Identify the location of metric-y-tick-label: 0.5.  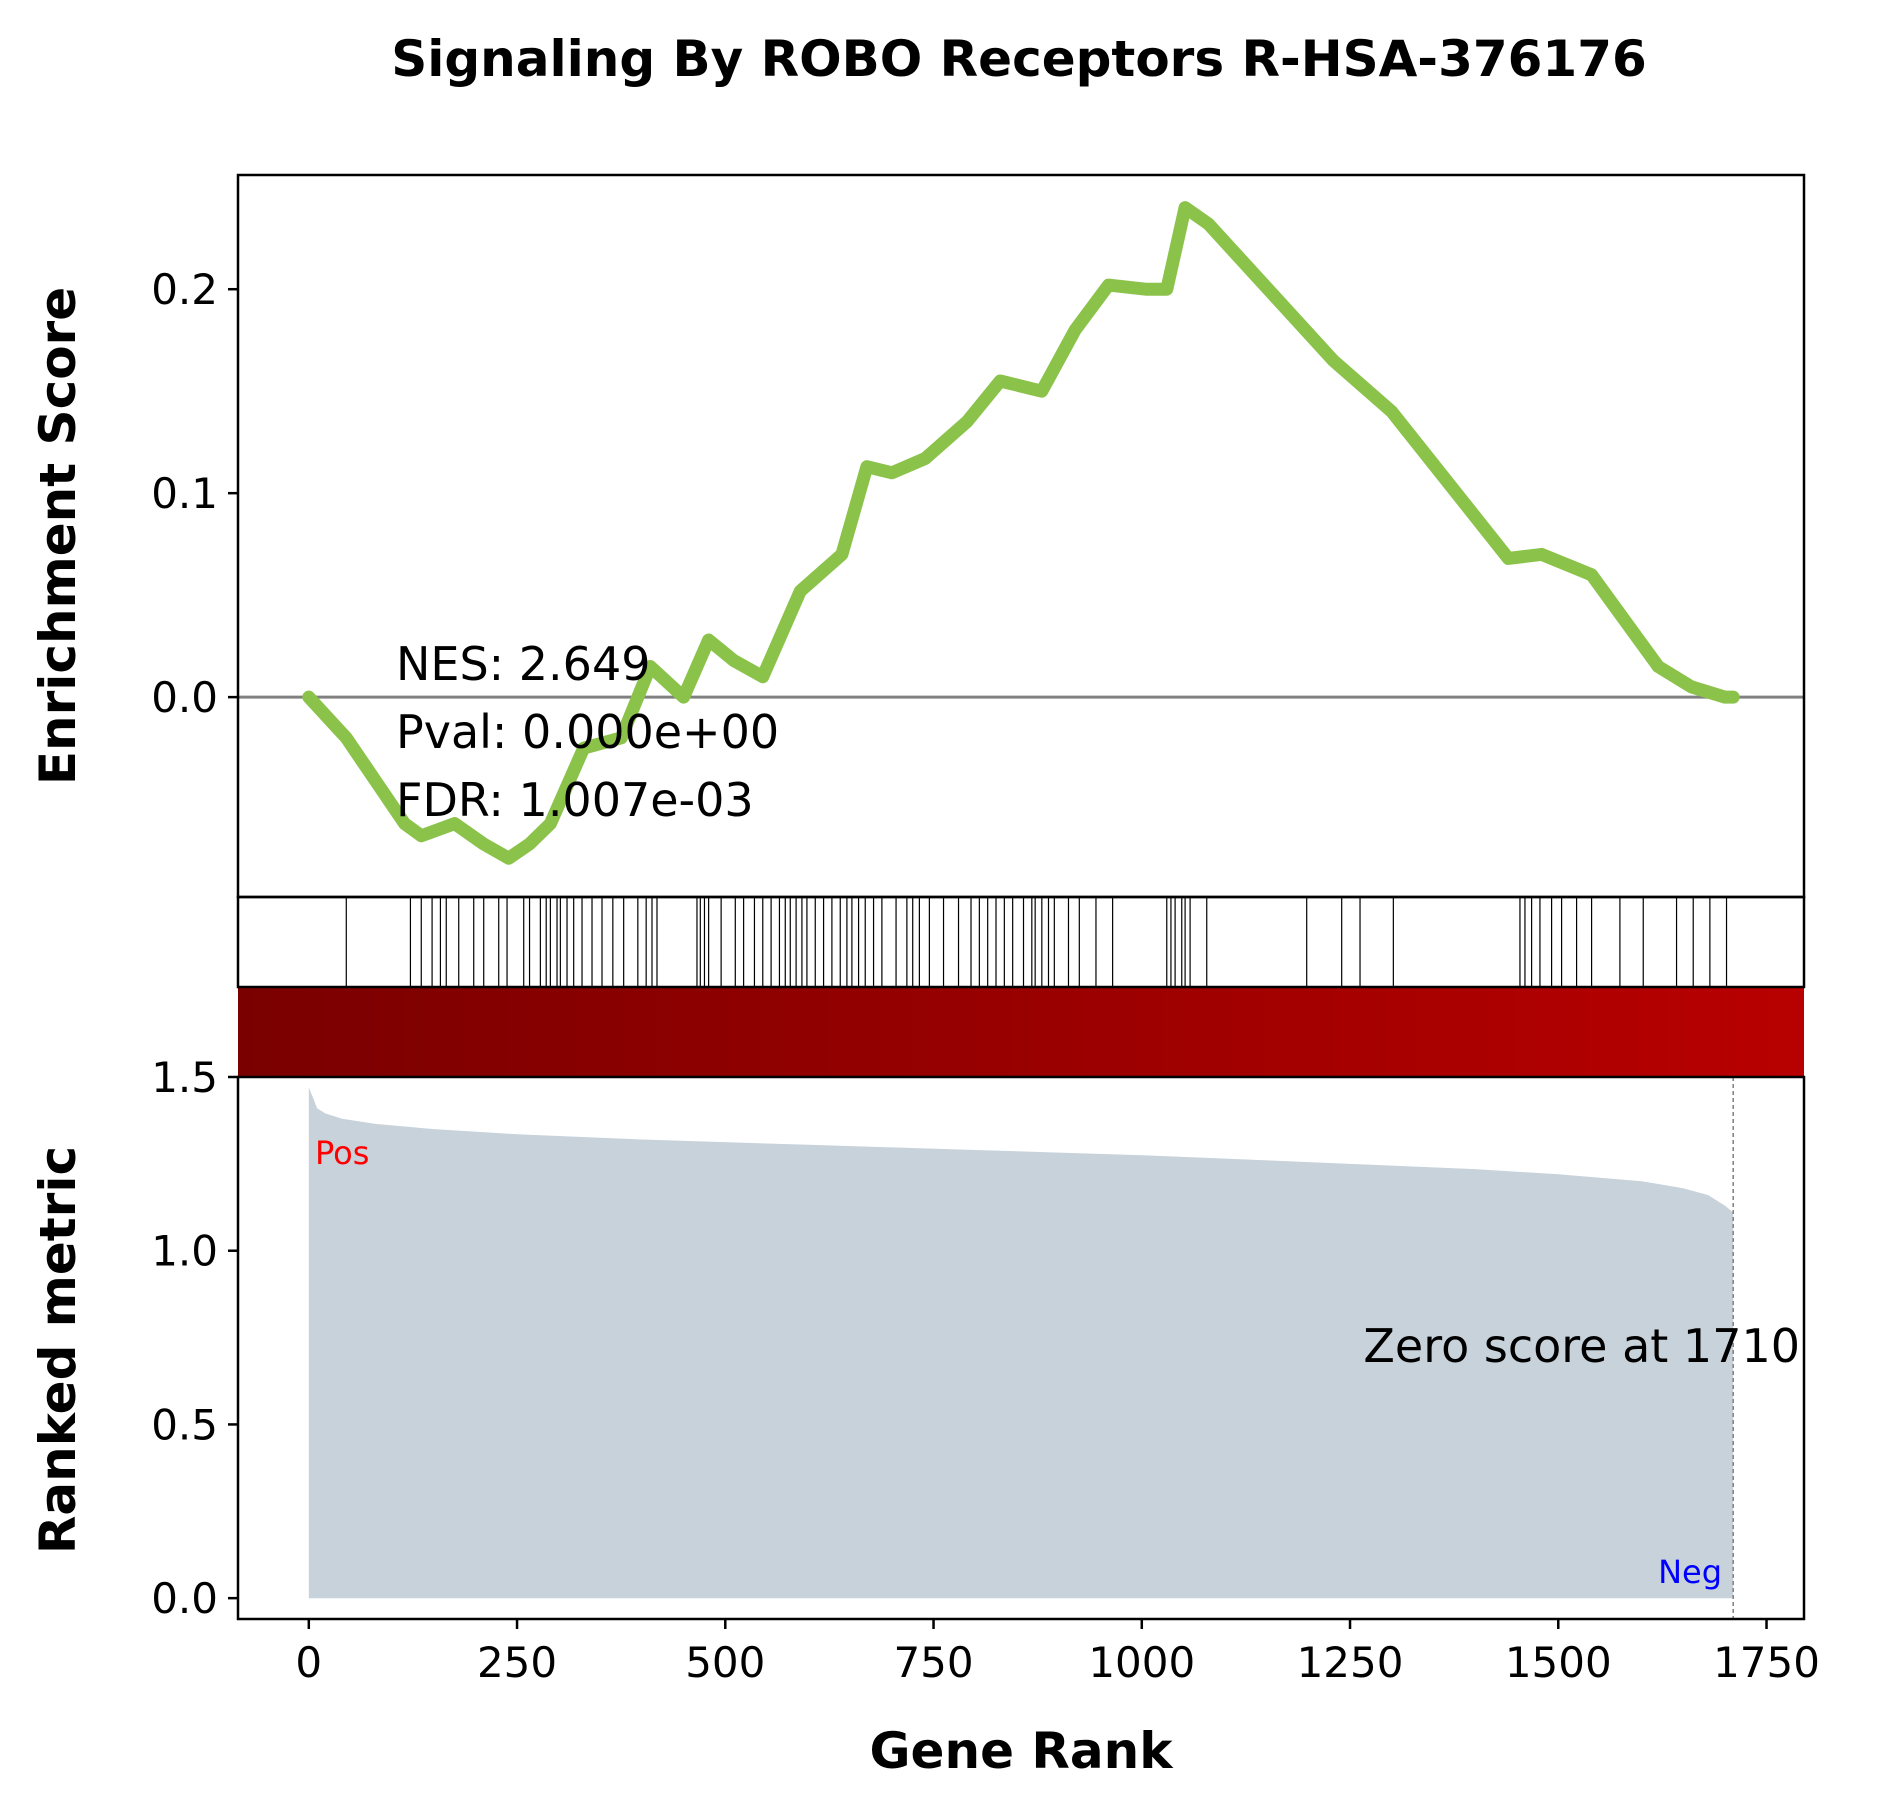
(184, 1424).